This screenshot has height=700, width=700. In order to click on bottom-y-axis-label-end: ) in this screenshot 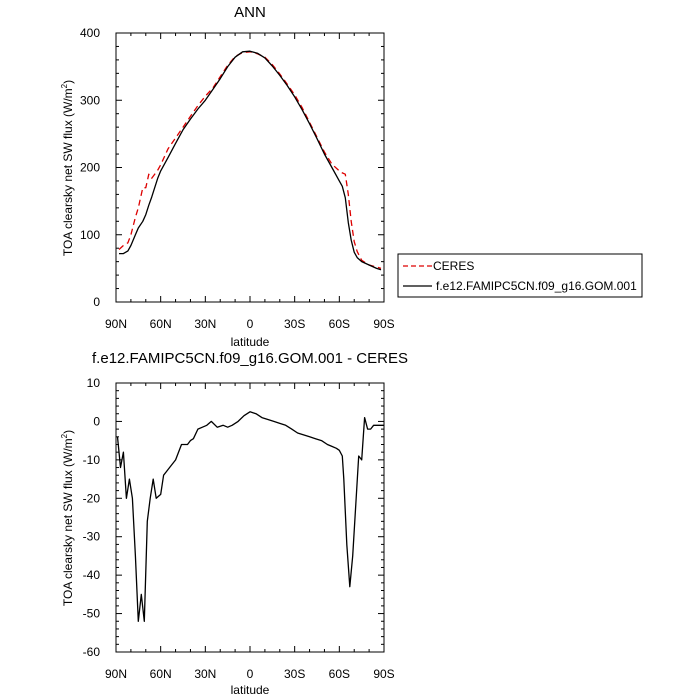, I will do `click(68, 432)`.